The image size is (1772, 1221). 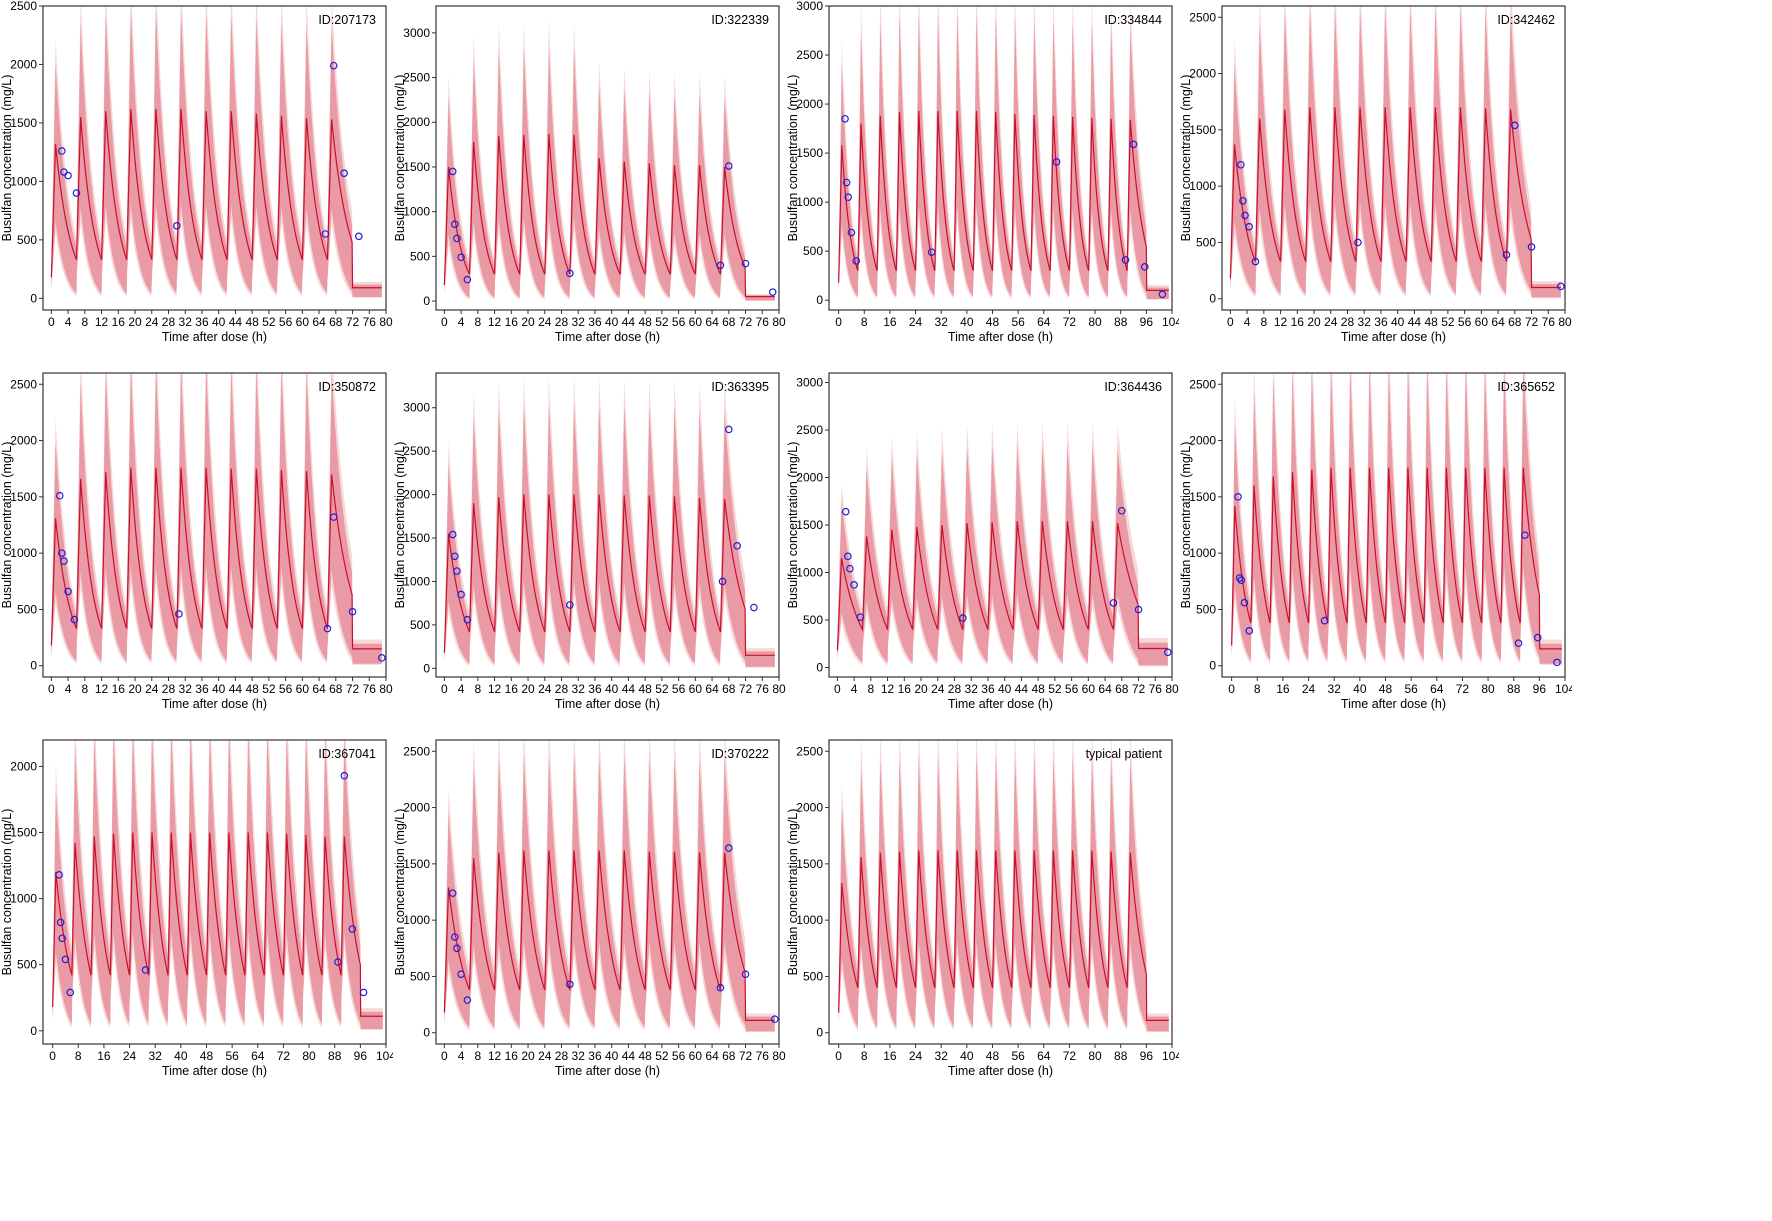 I want to click on x-tick-label: 24, so click(x=916, y=322).